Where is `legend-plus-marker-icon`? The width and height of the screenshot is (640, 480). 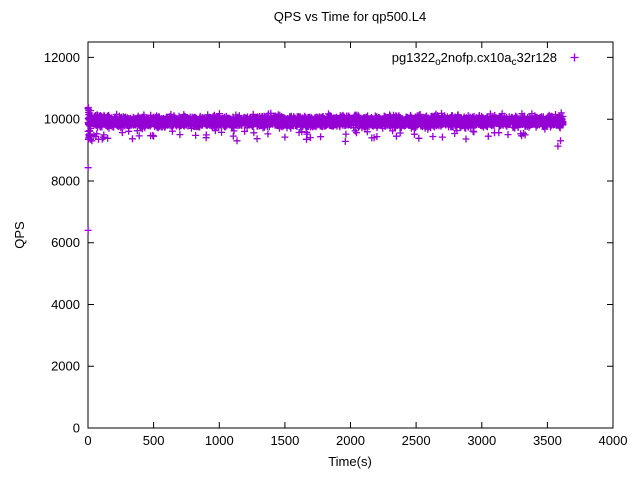
legend-plus-marker-icon is located at coordinates (574, 57).